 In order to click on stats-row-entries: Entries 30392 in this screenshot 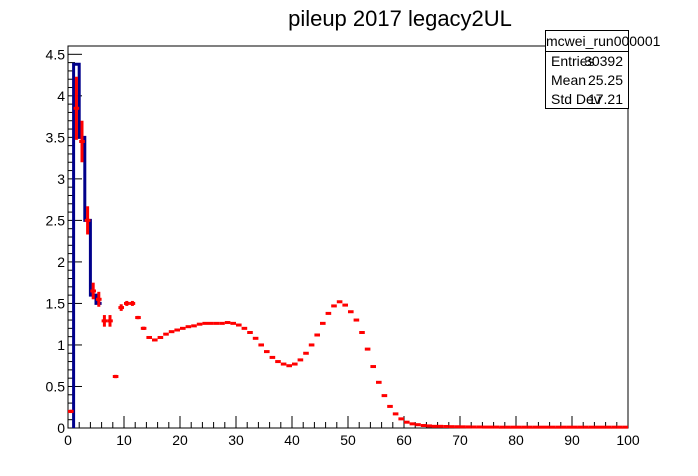, I will do `click(587, 61)`.